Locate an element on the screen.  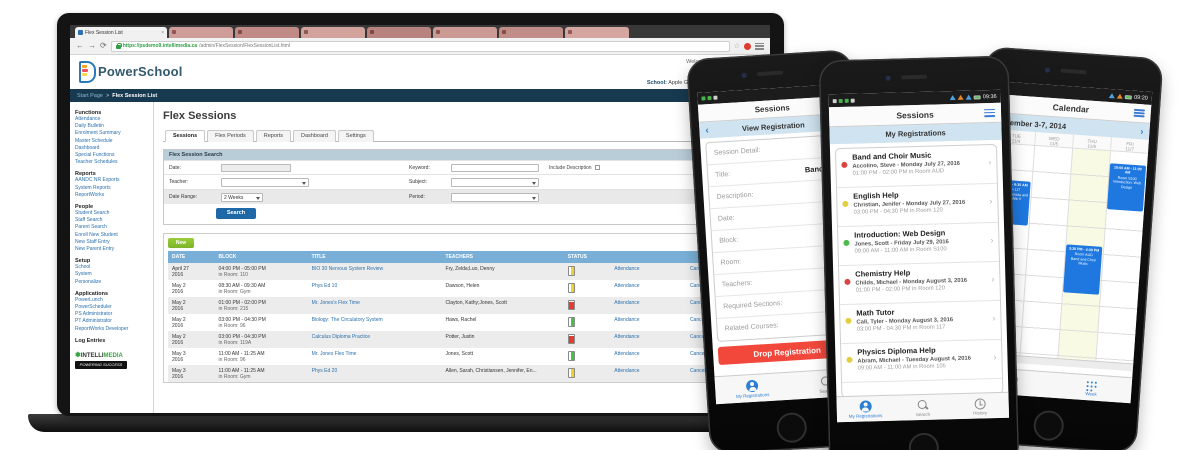
sidebar-link: New Staff Entry is located at coordinates (92, 241).